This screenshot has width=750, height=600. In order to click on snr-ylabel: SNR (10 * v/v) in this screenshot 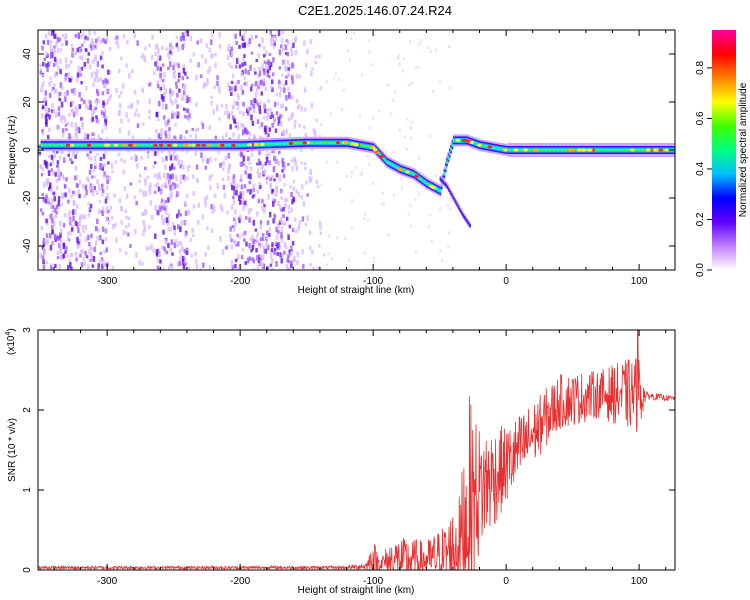, I will do `click(12, 450)`.